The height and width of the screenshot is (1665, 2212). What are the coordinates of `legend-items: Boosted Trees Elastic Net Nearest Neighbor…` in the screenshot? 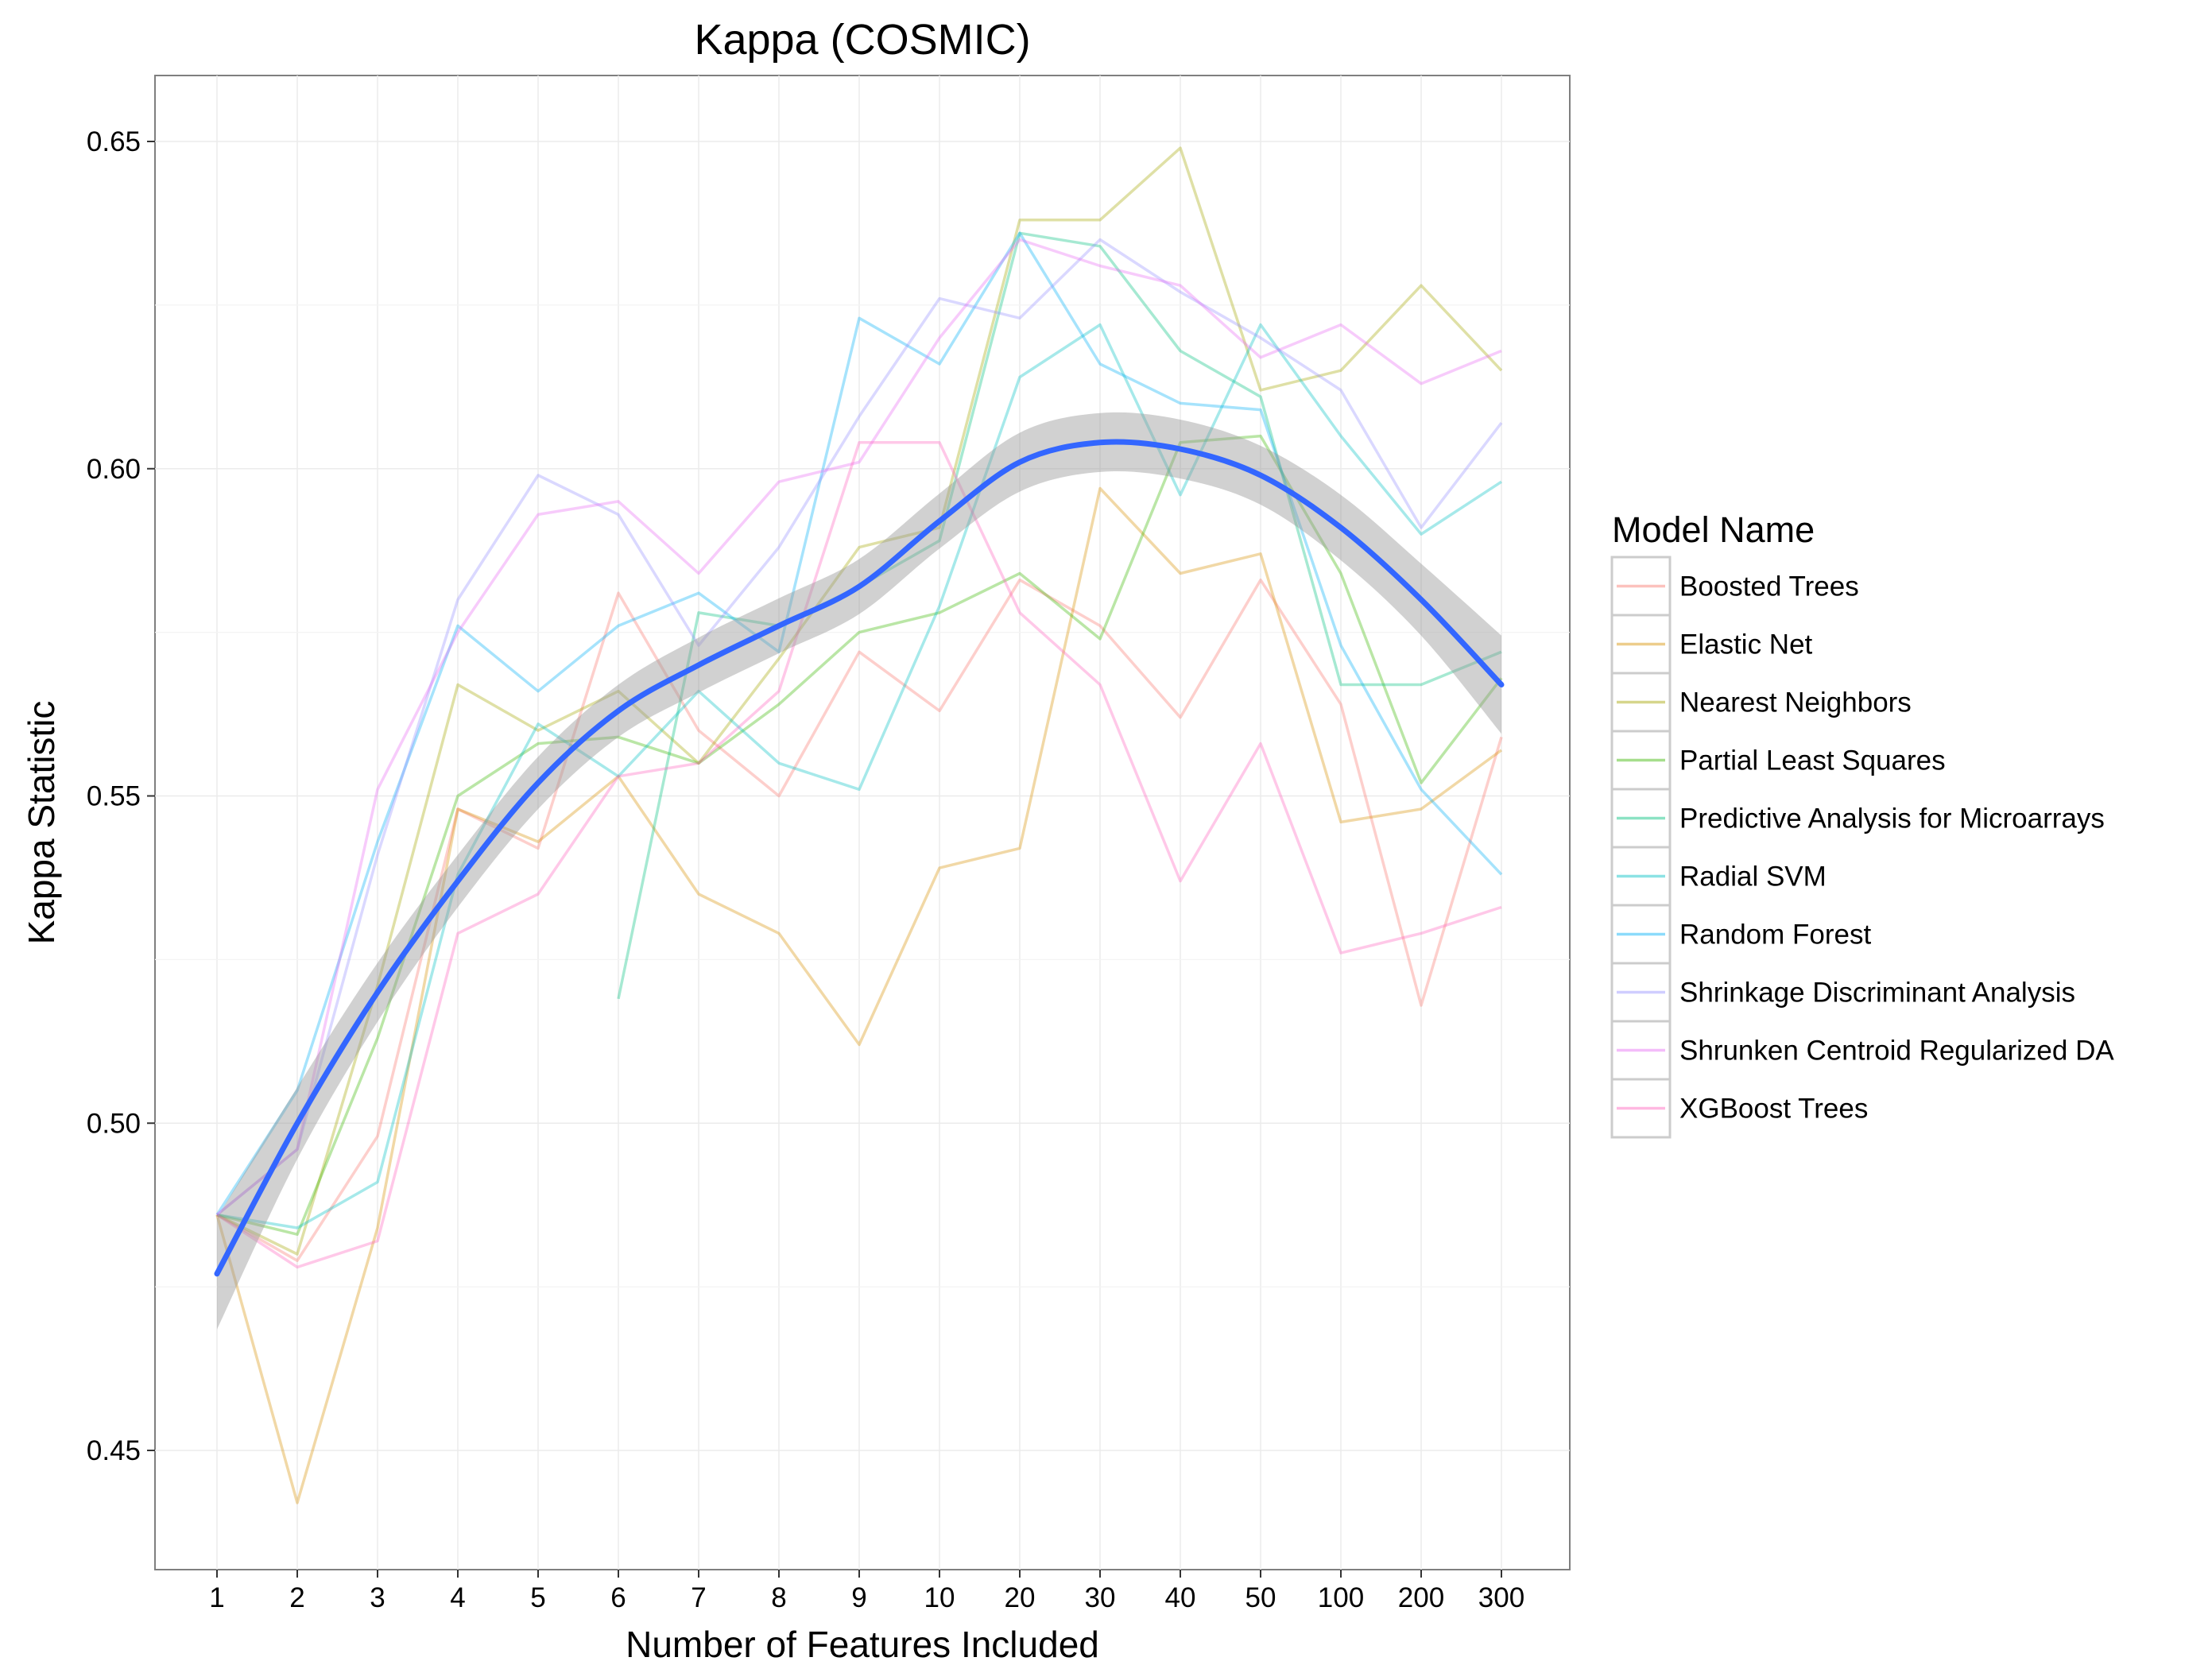 It's located at (1862, 847).